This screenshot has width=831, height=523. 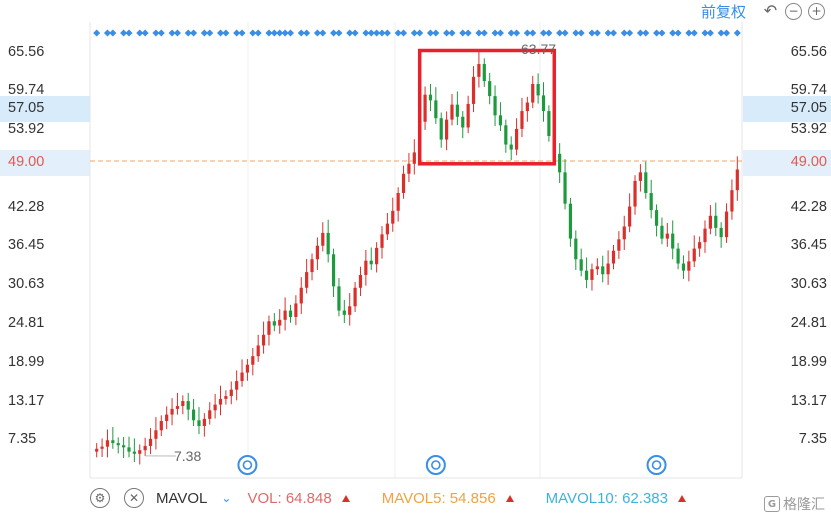 What do you see at coordinates (808, 401) in the screenshot?
I see `right-axis-tick: 13.17` at bounding box center [808, 401].